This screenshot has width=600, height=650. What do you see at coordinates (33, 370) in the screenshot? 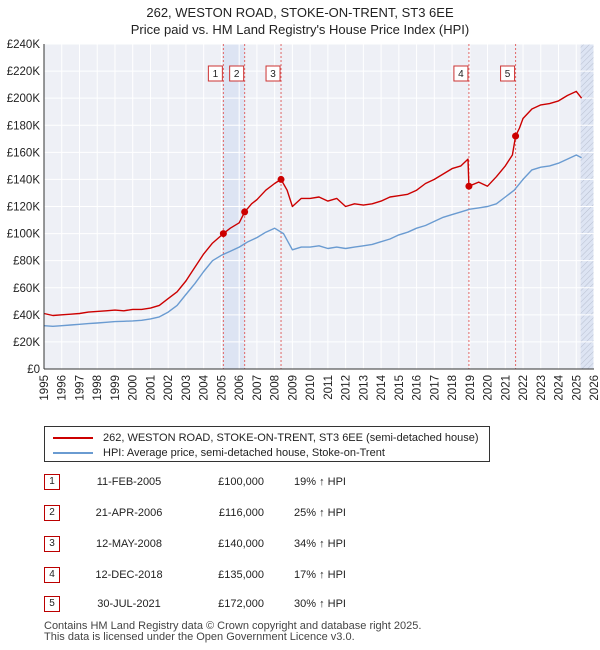
I see `y-tick-label: £0` at bounding box center [33, 370].